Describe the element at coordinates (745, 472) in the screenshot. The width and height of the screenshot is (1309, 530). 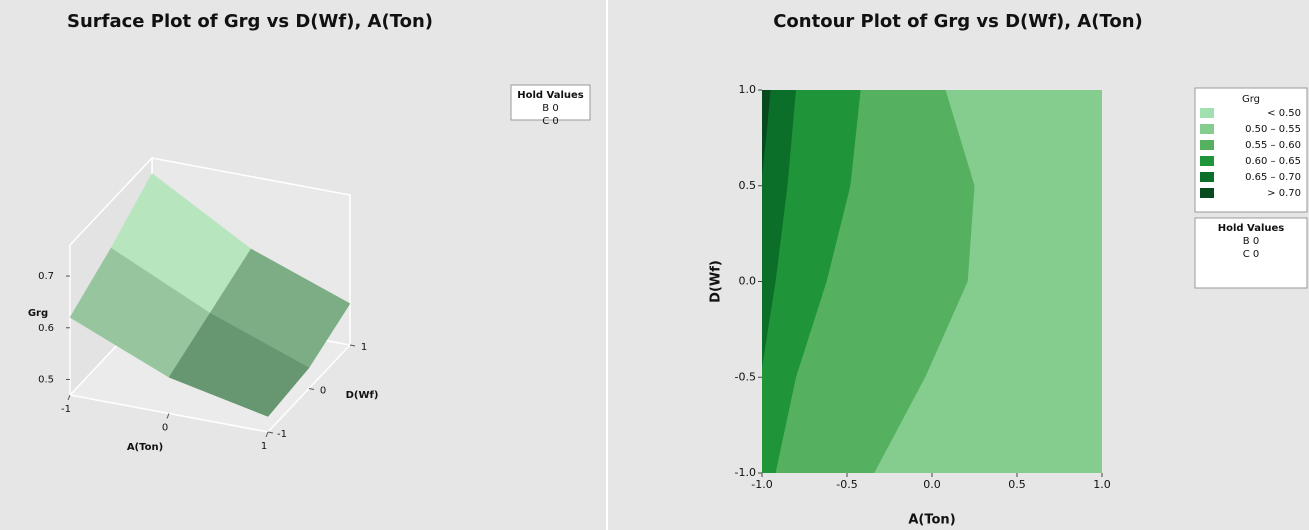
I see `y-tick-label: -1.0` at that location.